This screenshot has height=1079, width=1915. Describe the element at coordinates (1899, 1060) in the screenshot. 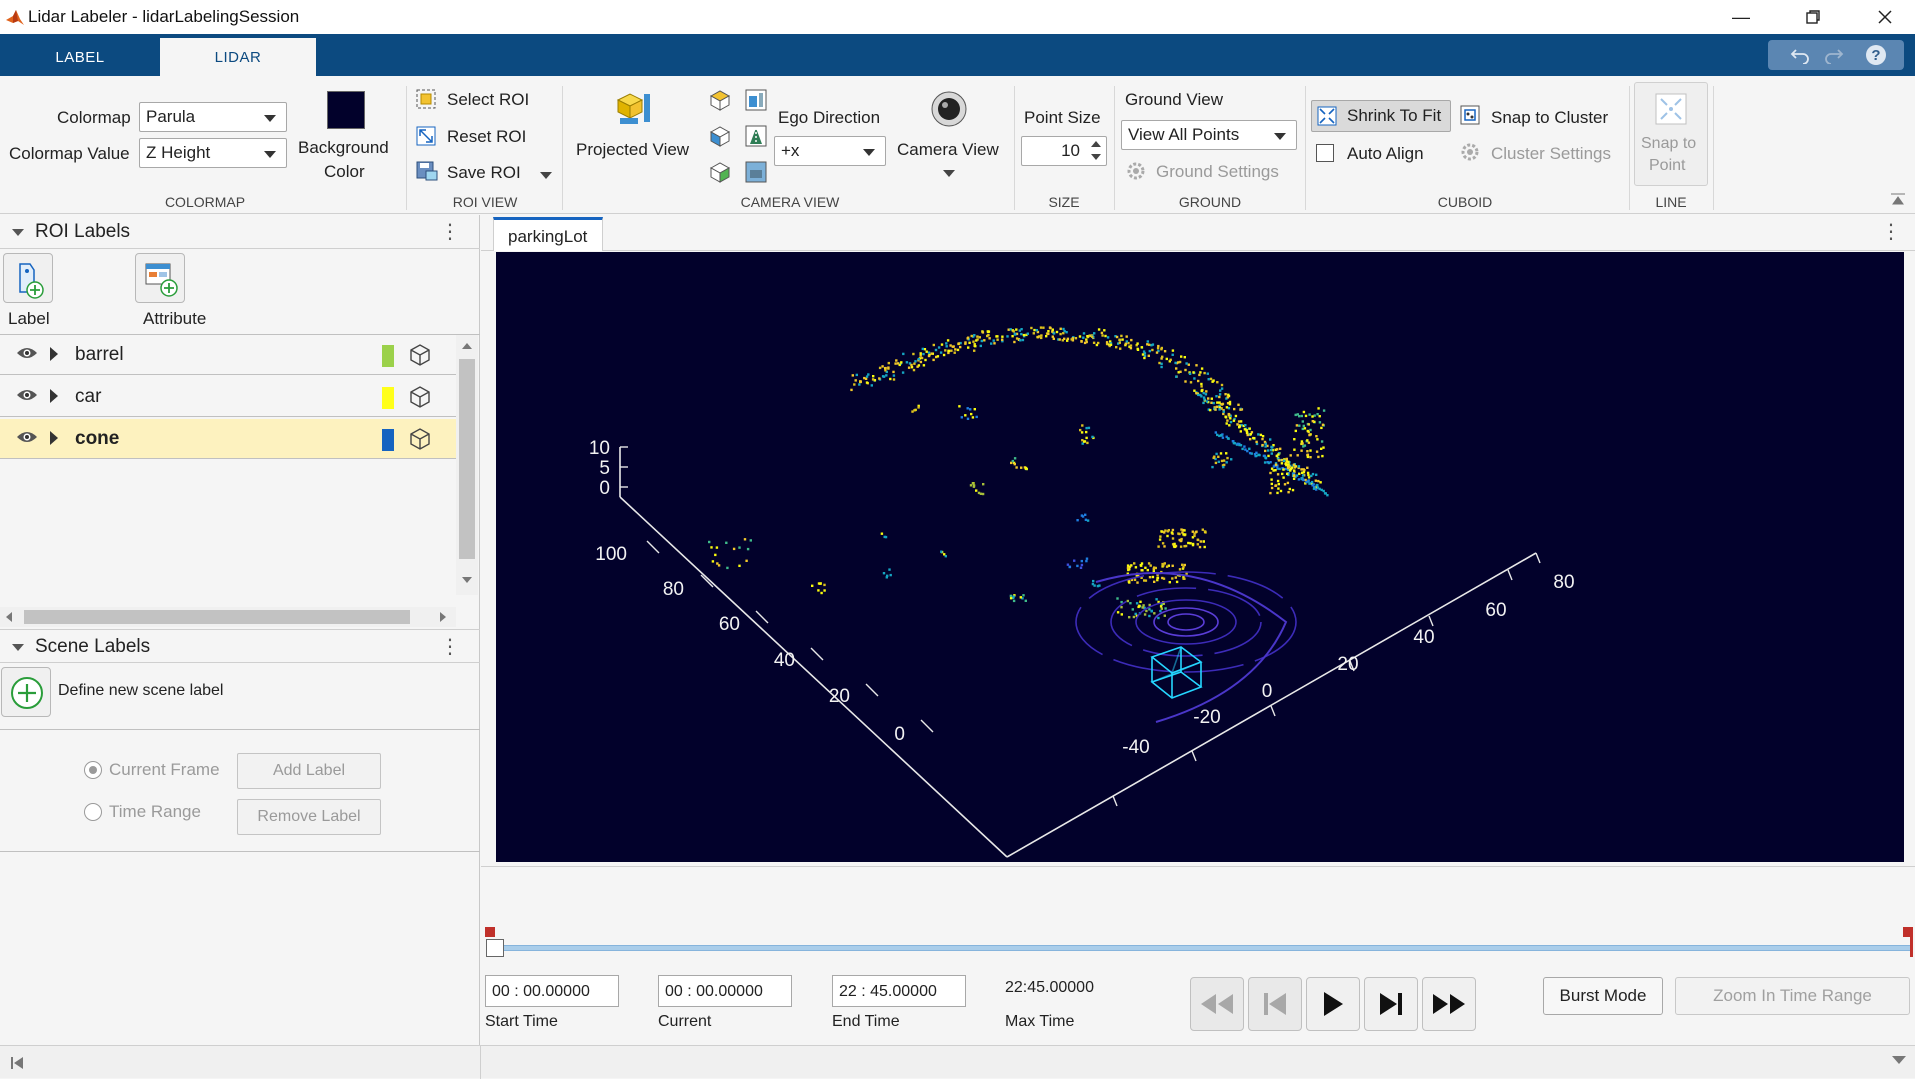

I see `status-bar-expand-icon` at that location.